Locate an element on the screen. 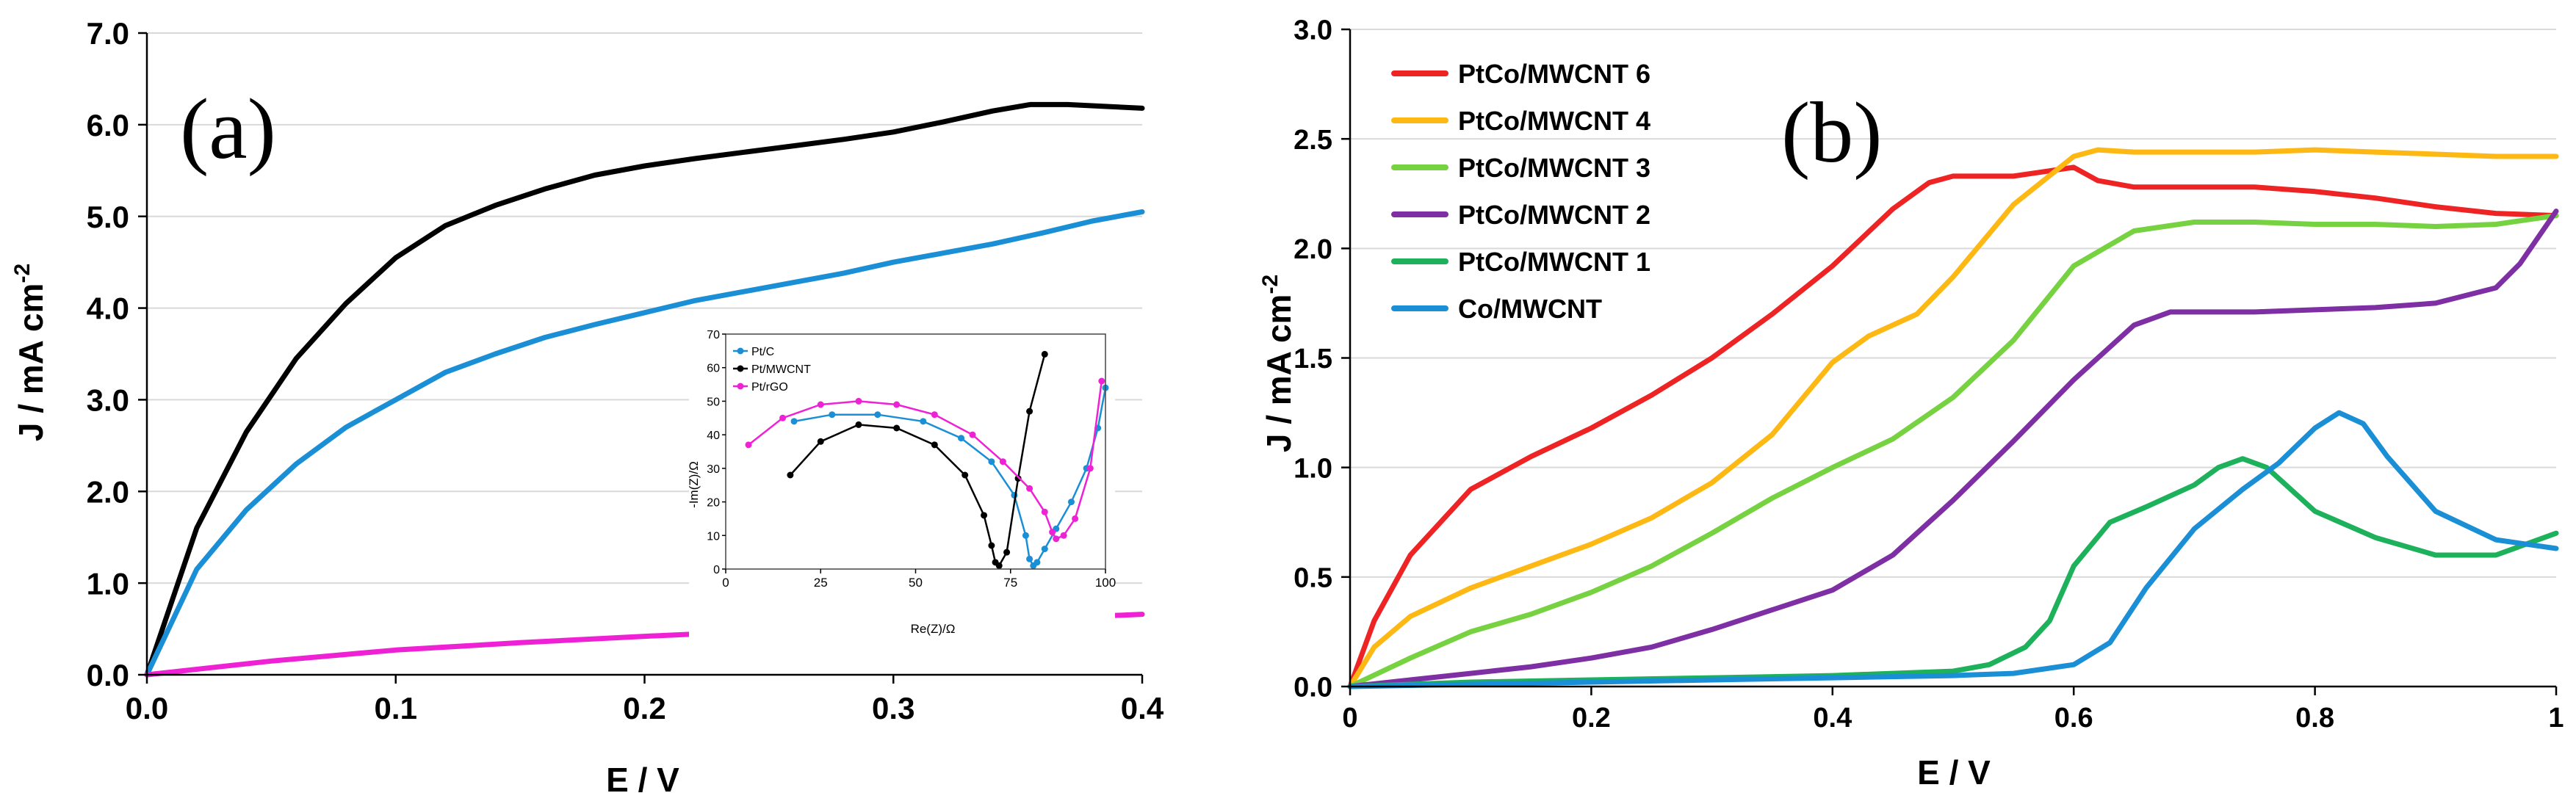 The height and width of the screenshot is (804, 2576). inset-x-tick-label-0: 0 is located at coordinates (725, 583).